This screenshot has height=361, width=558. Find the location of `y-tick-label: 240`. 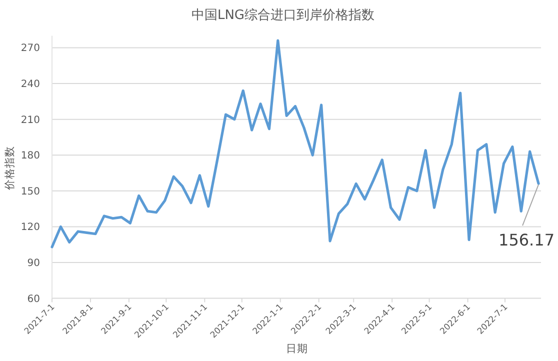

y-tick-label: 240 is located at coordinates (30, 84).